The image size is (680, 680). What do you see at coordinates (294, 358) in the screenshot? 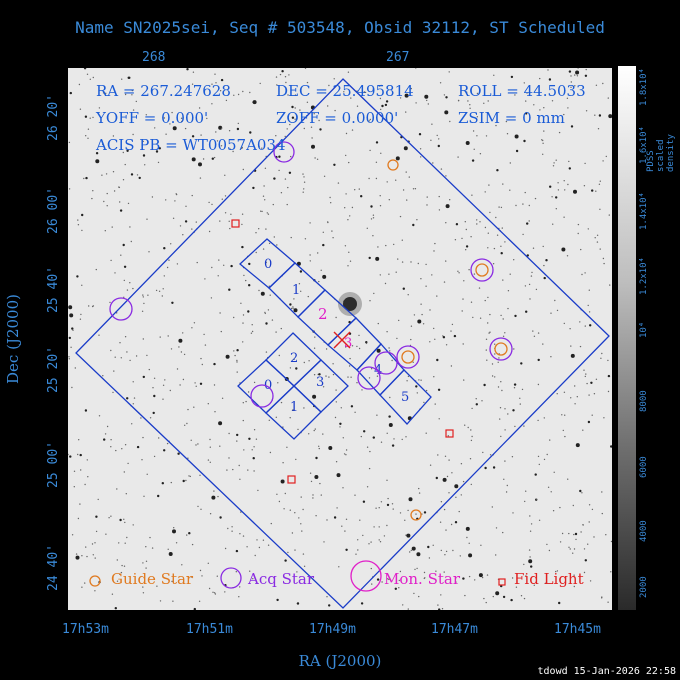
I see `chip-number: 2` at bounding box center [294, 358].